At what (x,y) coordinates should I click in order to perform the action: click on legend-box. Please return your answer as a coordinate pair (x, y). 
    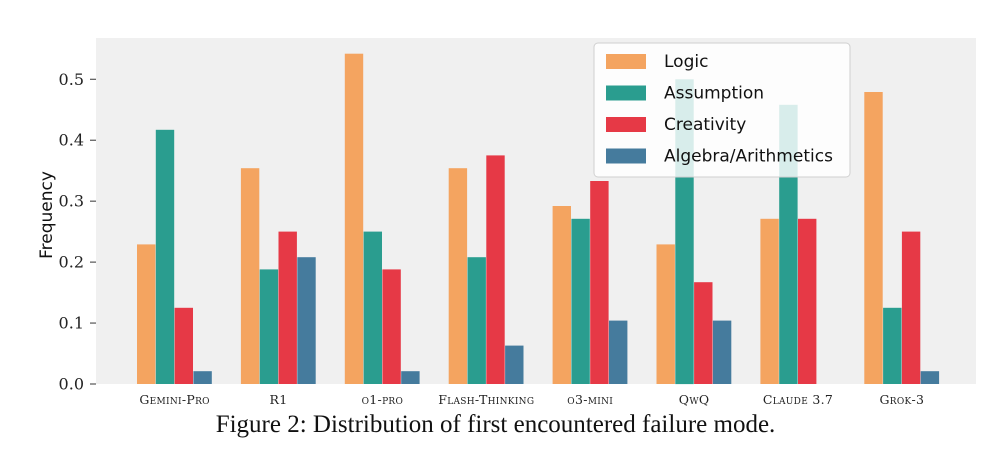
    Looking at the image, I should click on (722, 110).